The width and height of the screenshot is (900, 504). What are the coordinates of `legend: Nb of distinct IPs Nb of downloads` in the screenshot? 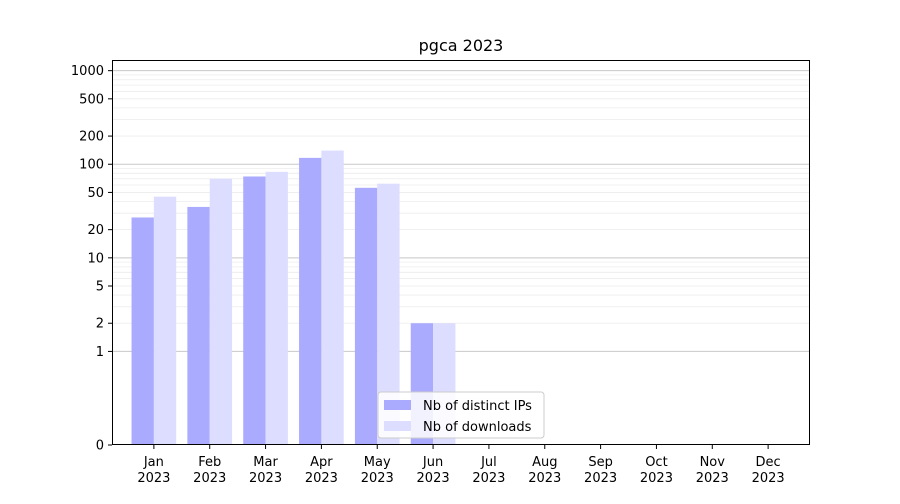 It's located at (461, 415).